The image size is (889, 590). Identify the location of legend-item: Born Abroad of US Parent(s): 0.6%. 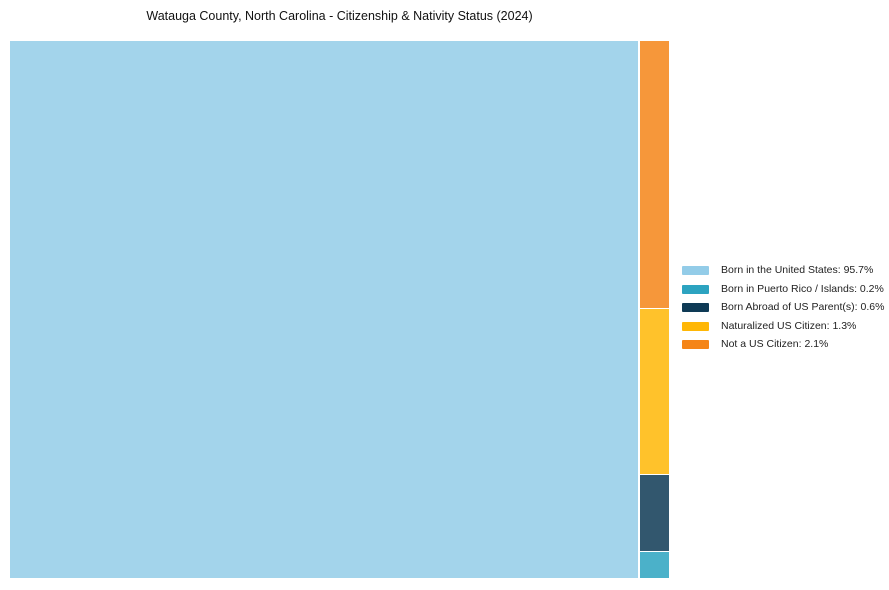
(783, 307).